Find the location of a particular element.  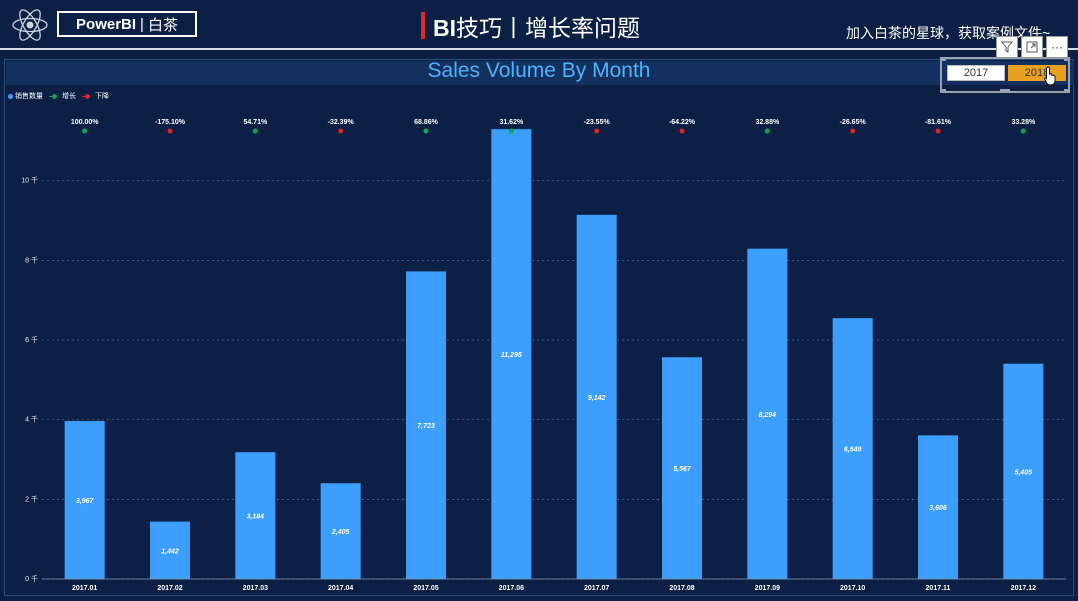

more-options-icon: ··· is located at coordinates (1057, 47).